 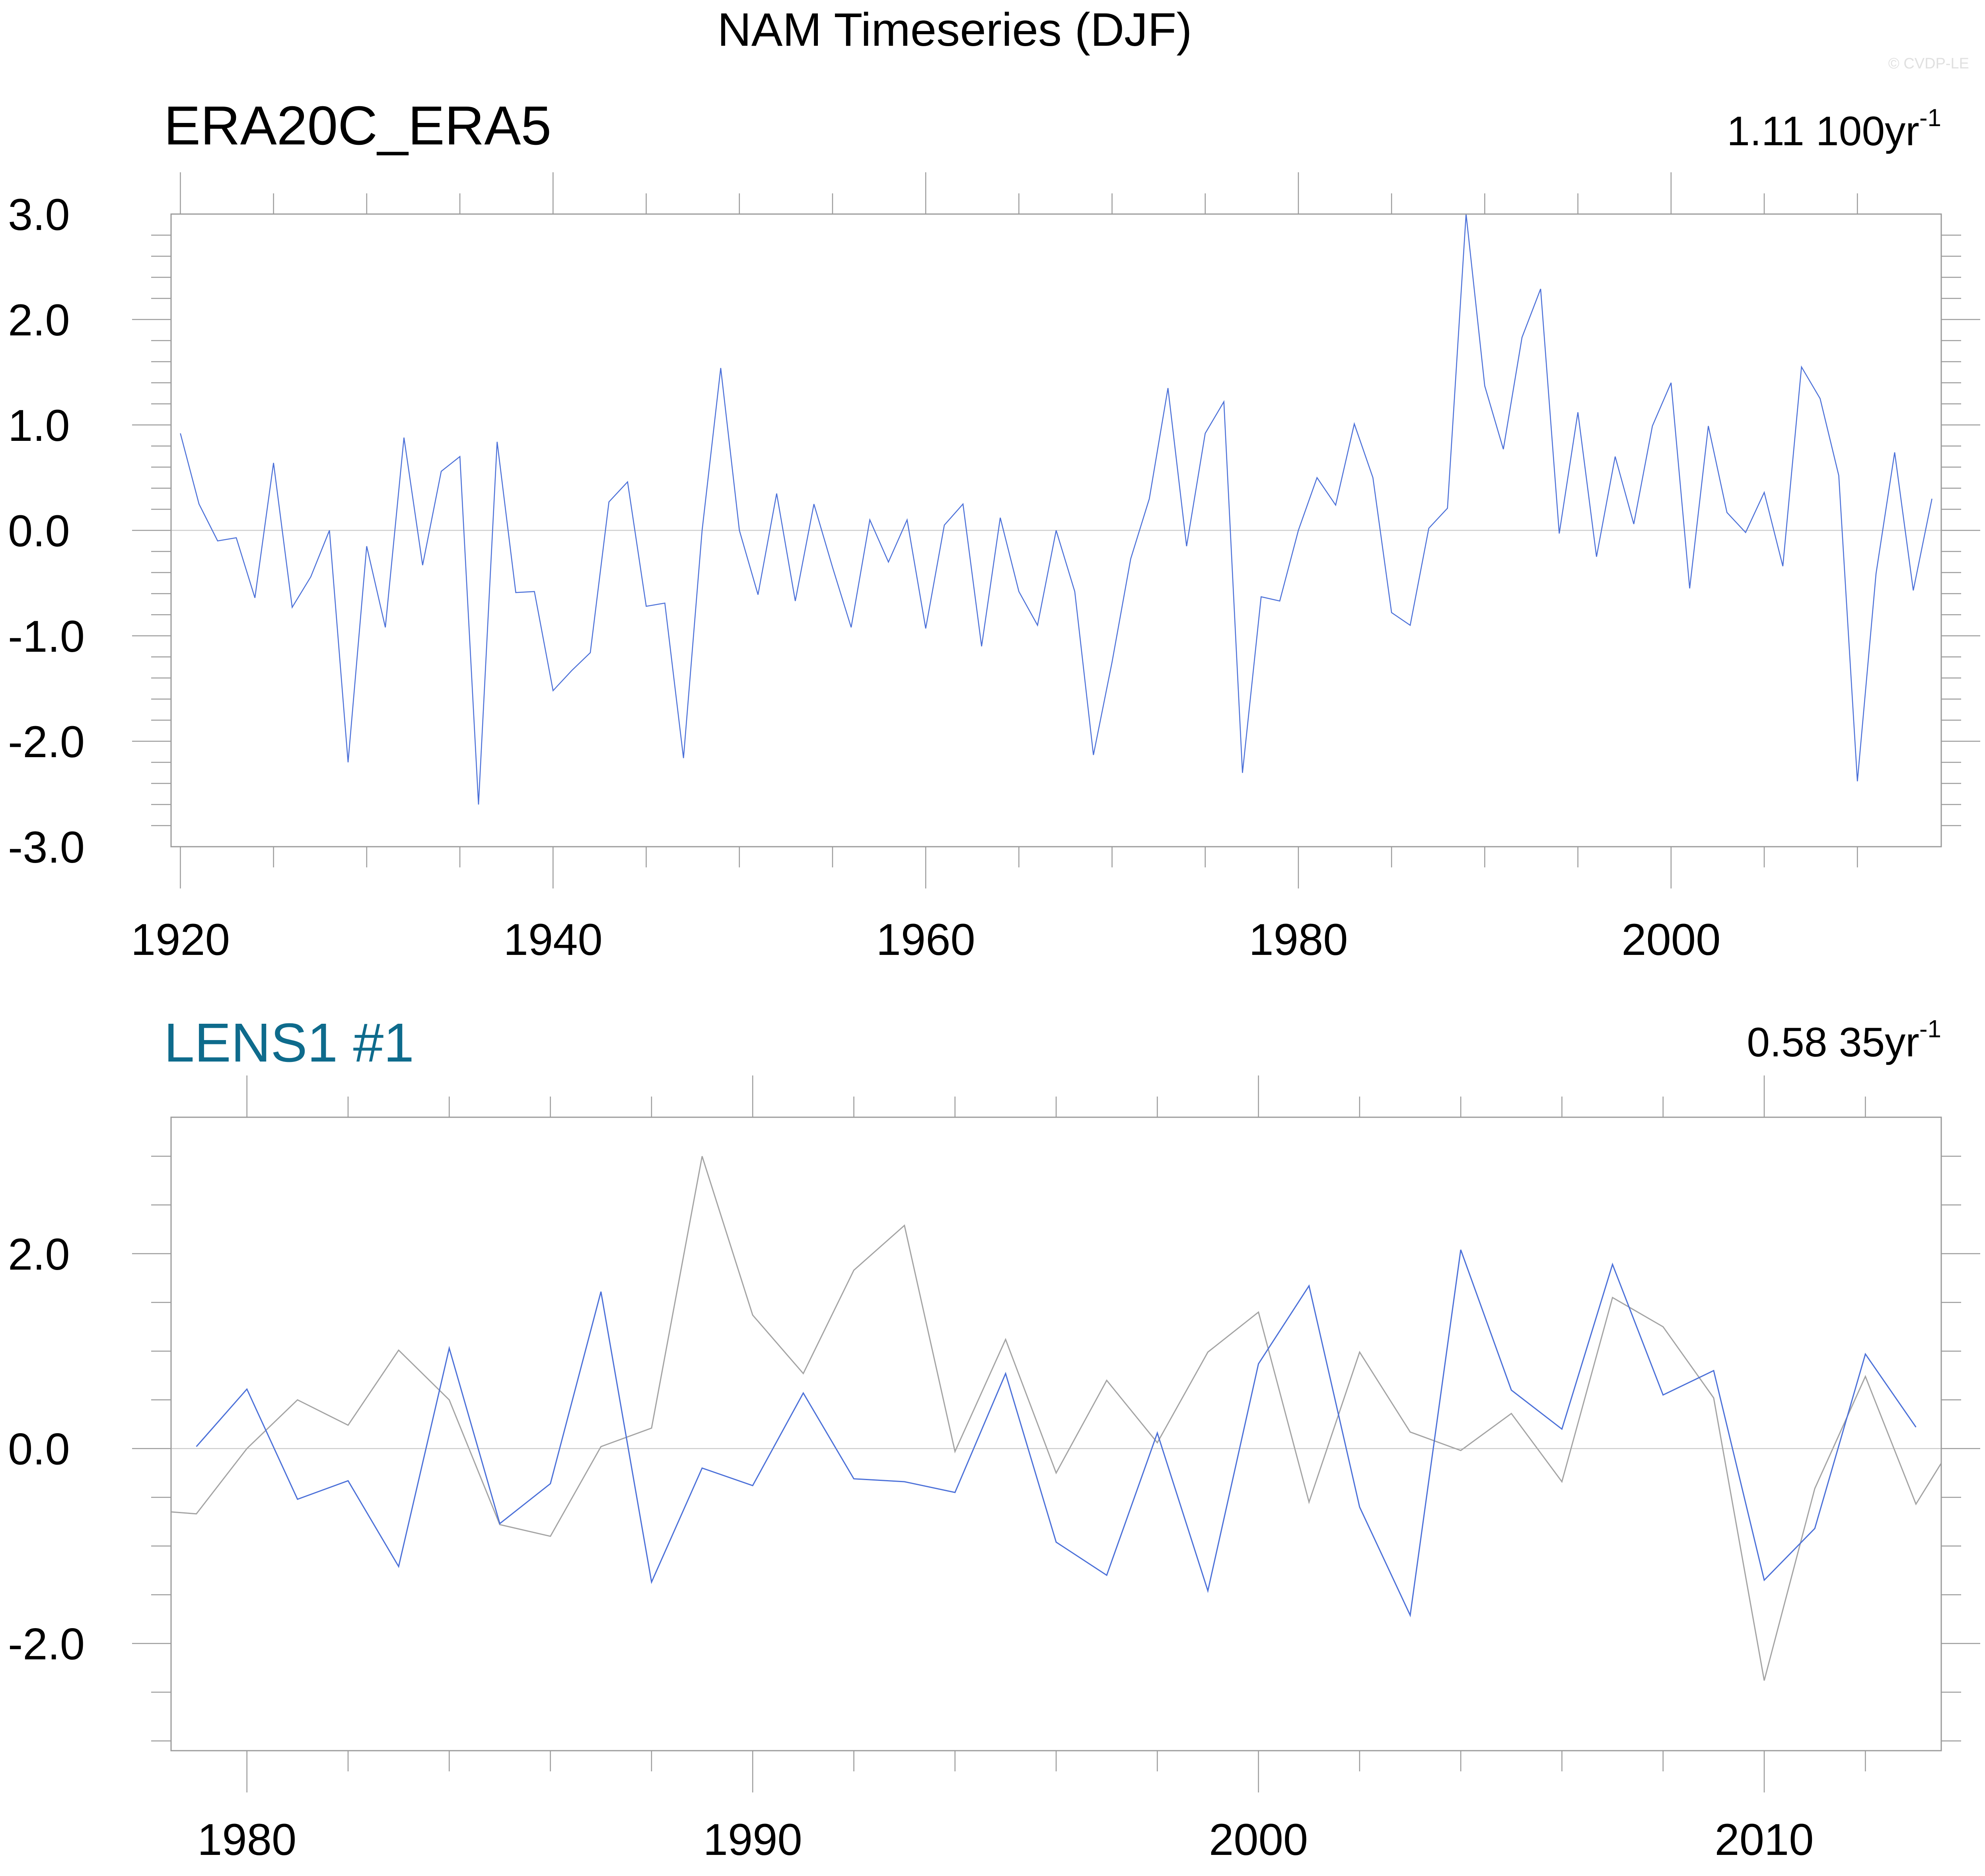 What do you see at coordinates (1930, 118) in the screenshot?
I see `panel1-trend-exponent: -1` at bounding box center [1930, 118].